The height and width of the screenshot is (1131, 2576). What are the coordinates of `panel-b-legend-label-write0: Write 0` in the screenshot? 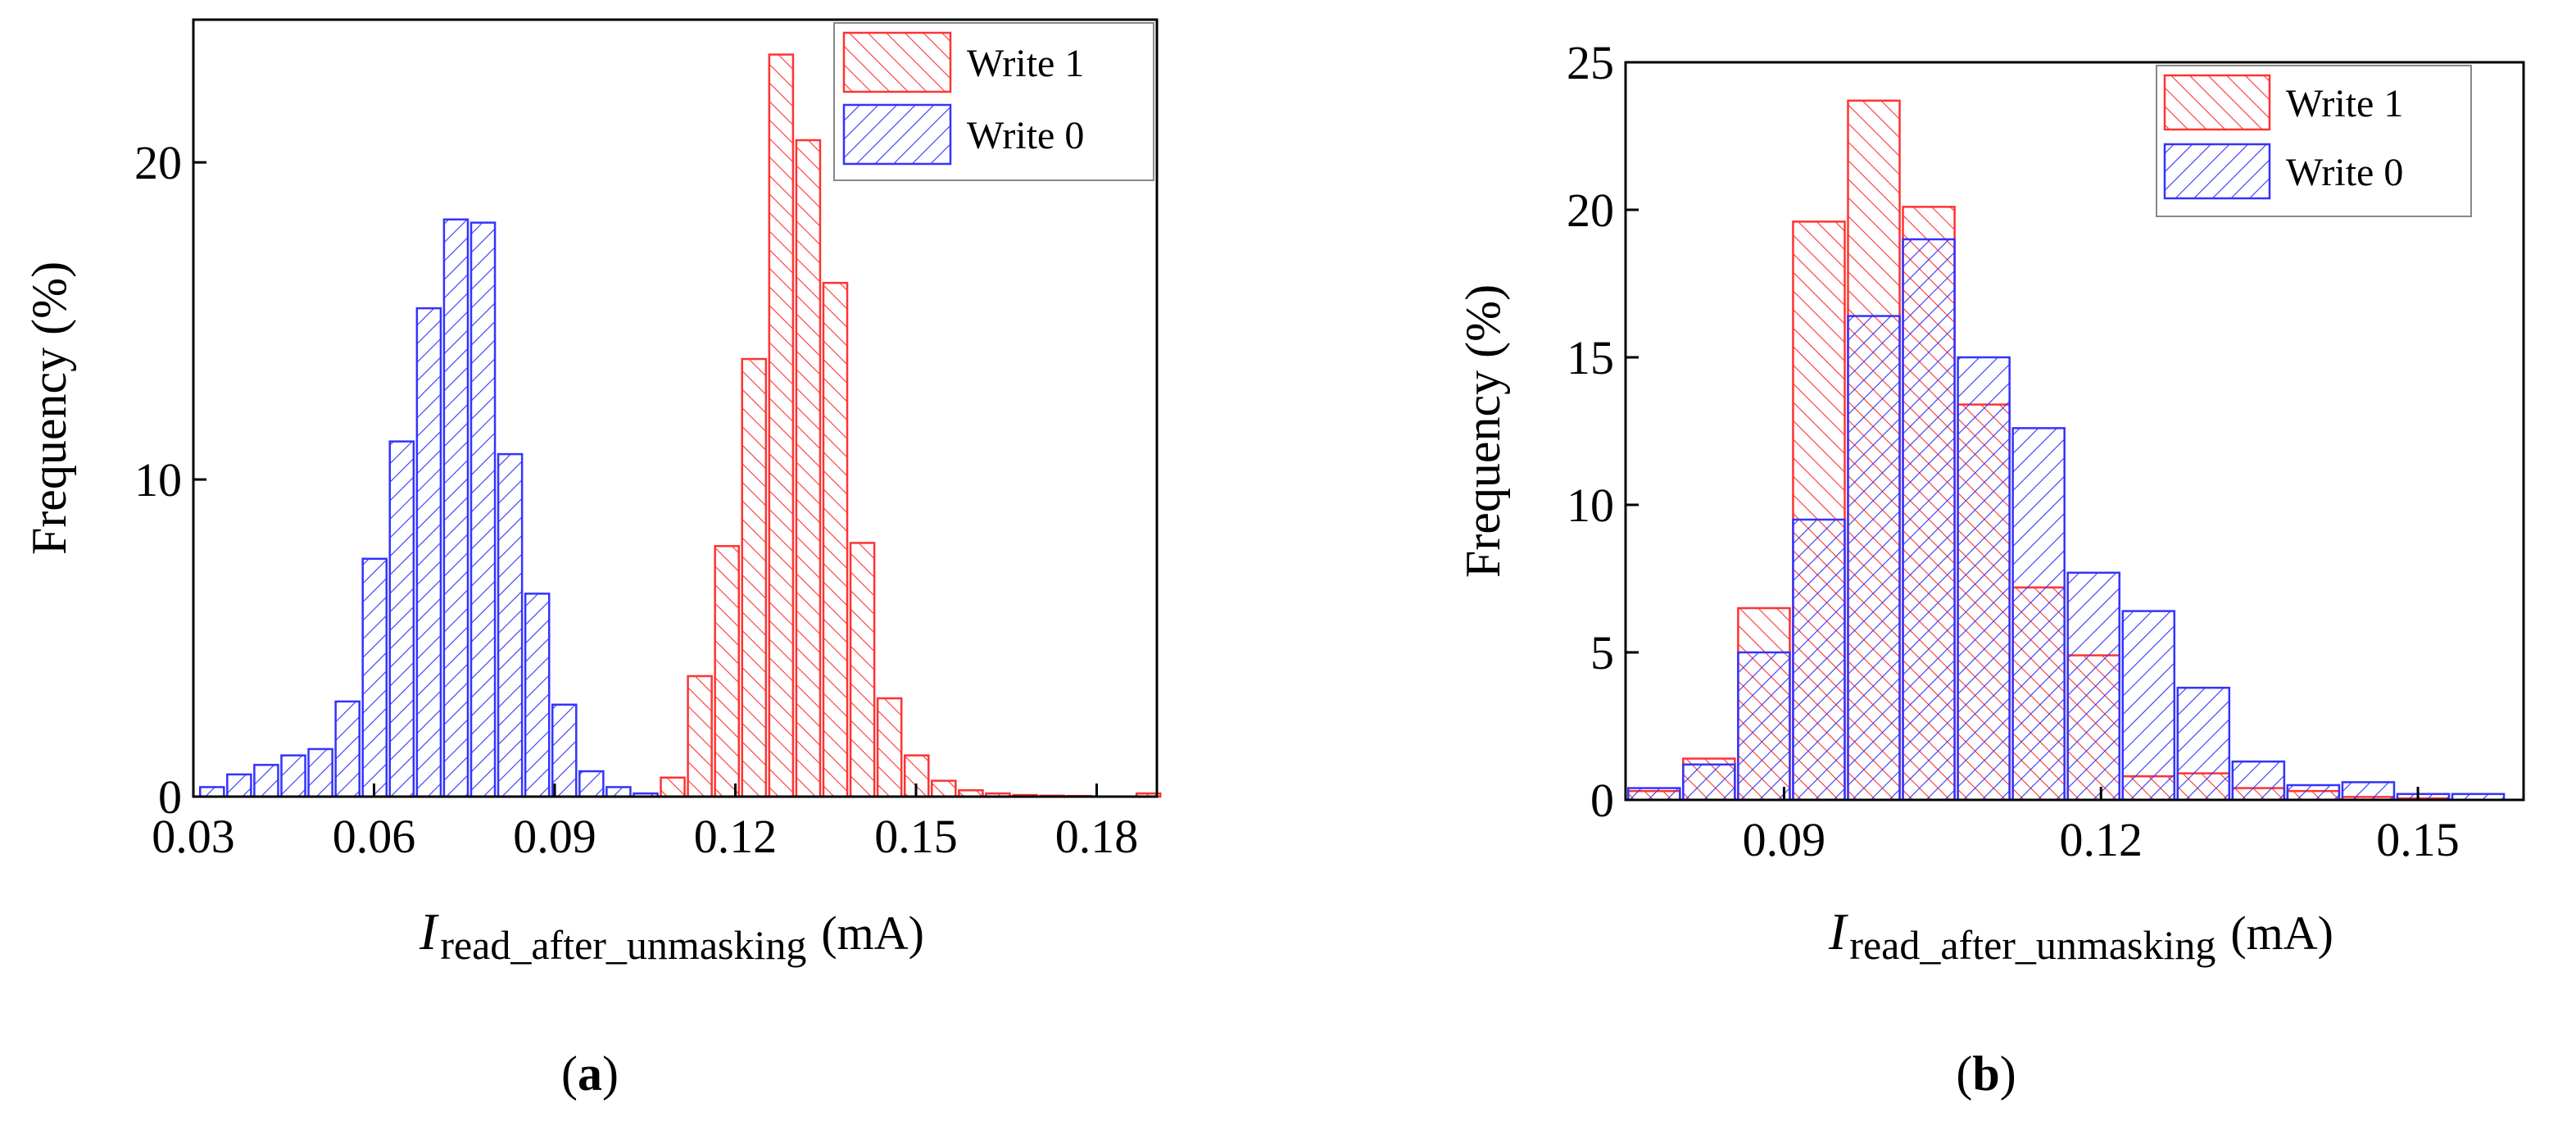 It's located at (2344, 173).